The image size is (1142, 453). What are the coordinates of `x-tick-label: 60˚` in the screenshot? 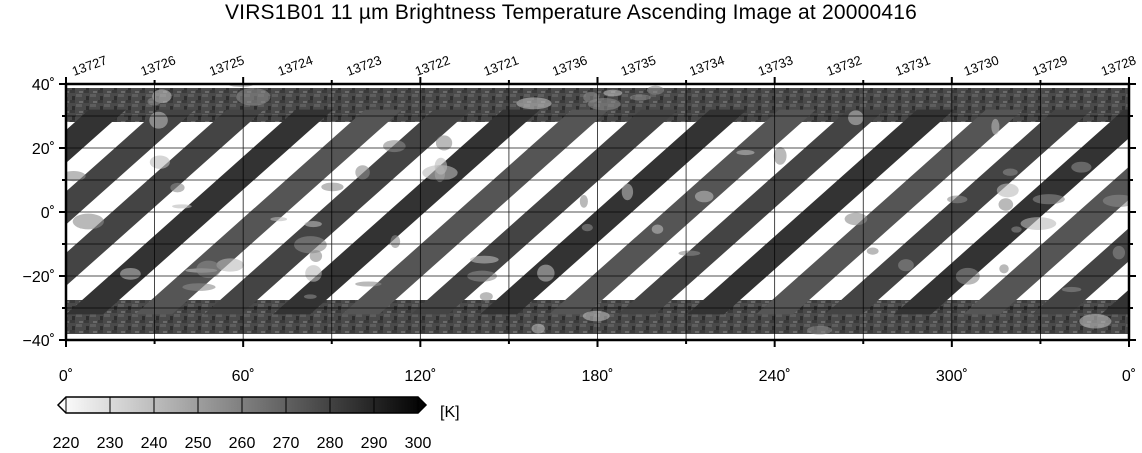 It's located at (243, 376).